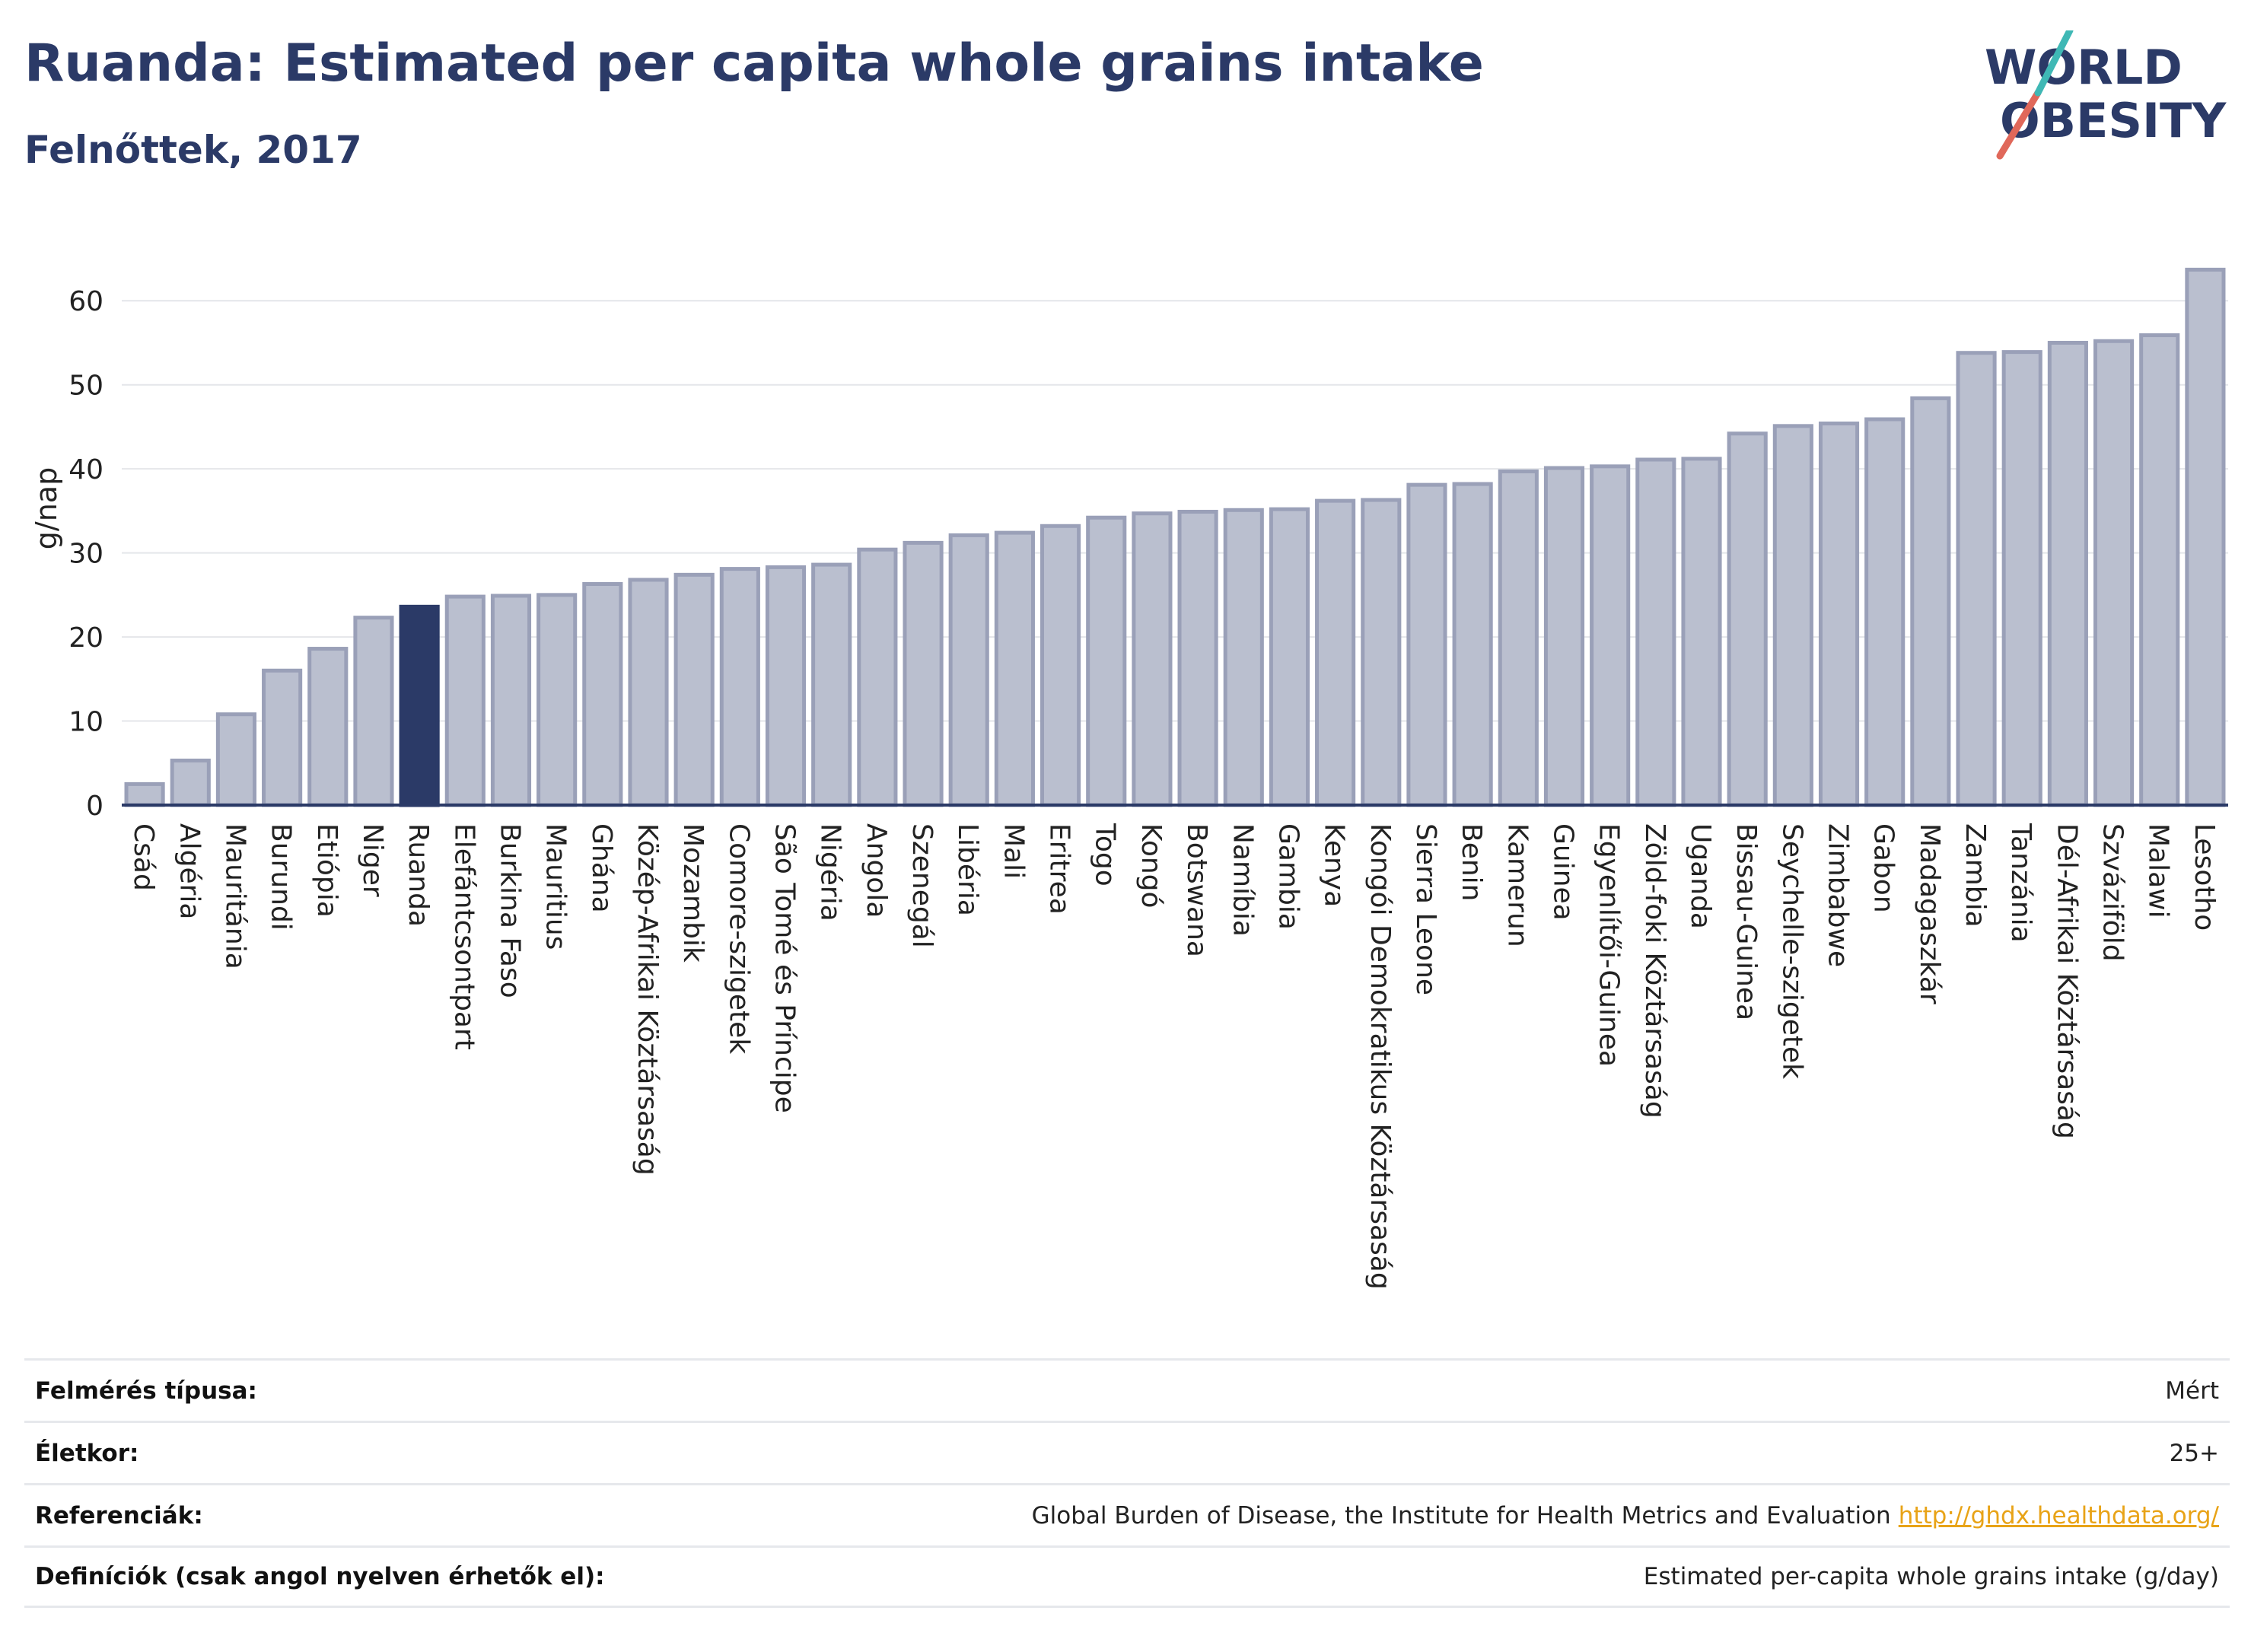  I want to click on x-tick-label: Ruanda, so click(418, 875).